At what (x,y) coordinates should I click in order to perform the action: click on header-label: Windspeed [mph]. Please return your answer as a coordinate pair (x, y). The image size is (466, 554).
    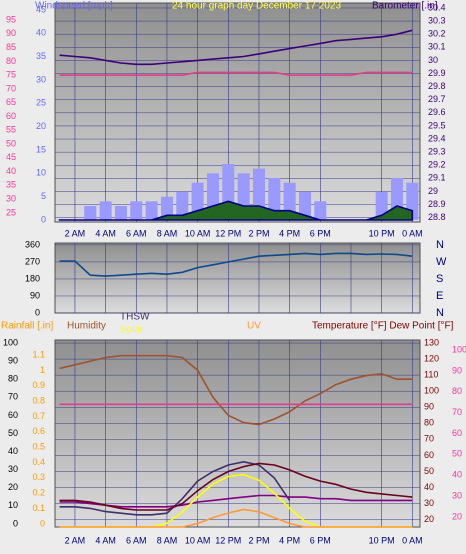
    Looking at the image, I should click on (74, 6).